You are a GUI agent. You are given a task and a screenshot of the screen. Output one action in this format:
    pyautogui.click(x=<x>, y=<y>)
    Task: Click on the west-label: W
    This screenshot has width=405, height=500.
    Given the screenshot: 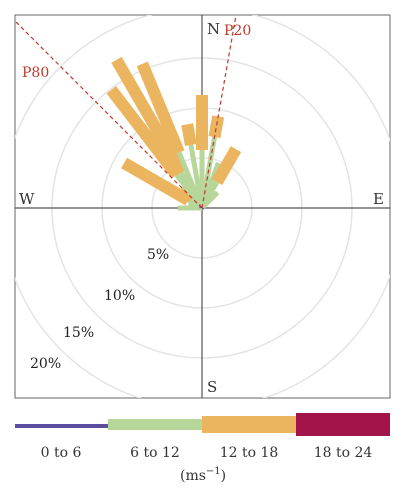 What is the action you would take?
    pyautogui.click(x=27, y=199)
    